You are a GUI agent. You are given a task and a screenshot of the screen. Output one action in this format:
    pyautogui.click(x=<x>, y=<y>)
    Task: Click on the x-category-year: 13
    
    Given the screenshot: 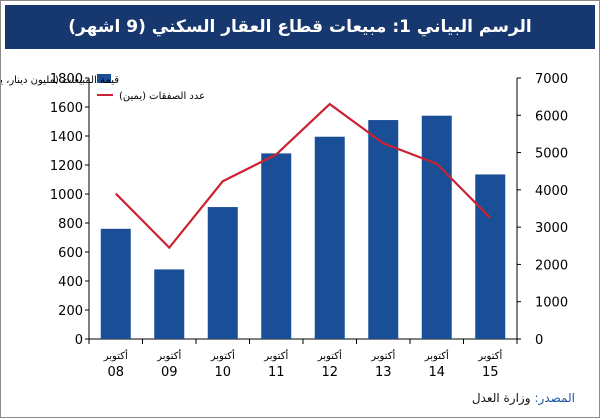 What is the action you would take?
    pyautogui.click(x=383, y=372)
    